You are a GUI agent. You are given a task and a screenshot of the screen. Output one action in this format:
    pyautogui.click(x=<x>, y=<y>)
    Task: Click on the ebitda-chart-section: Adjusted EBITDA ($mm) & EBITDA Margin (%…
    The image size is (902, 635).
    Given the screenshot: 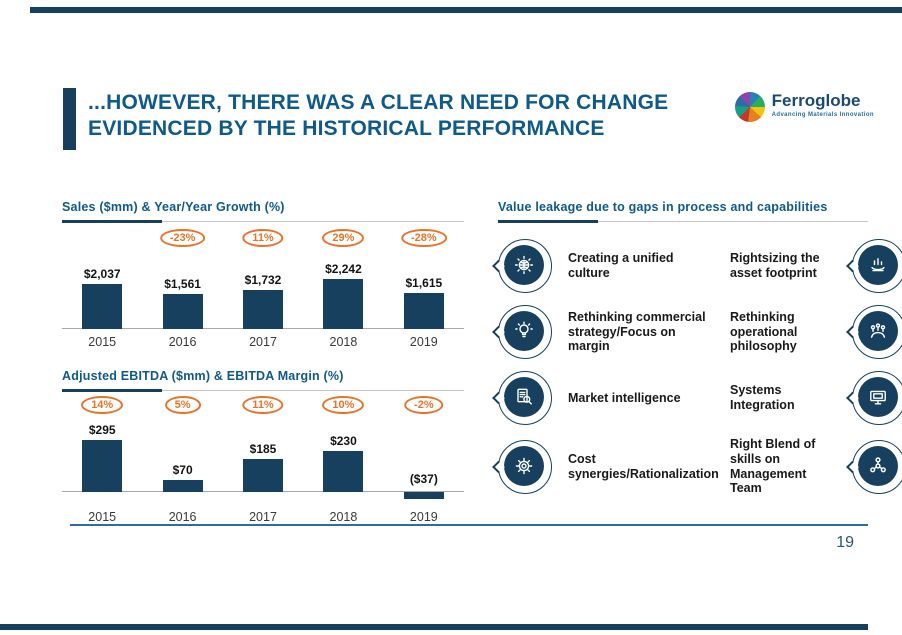 What is the action you would take?
    pyautogui.click(x=263, y=448)
    